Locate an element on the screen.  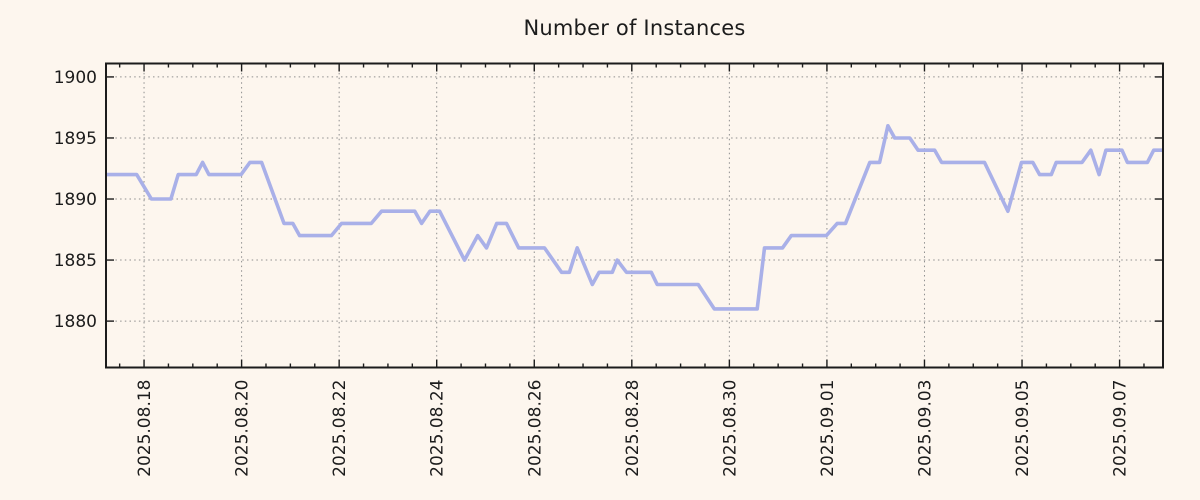
y-tick-label: 1890 is located at coordinates (75, 200).